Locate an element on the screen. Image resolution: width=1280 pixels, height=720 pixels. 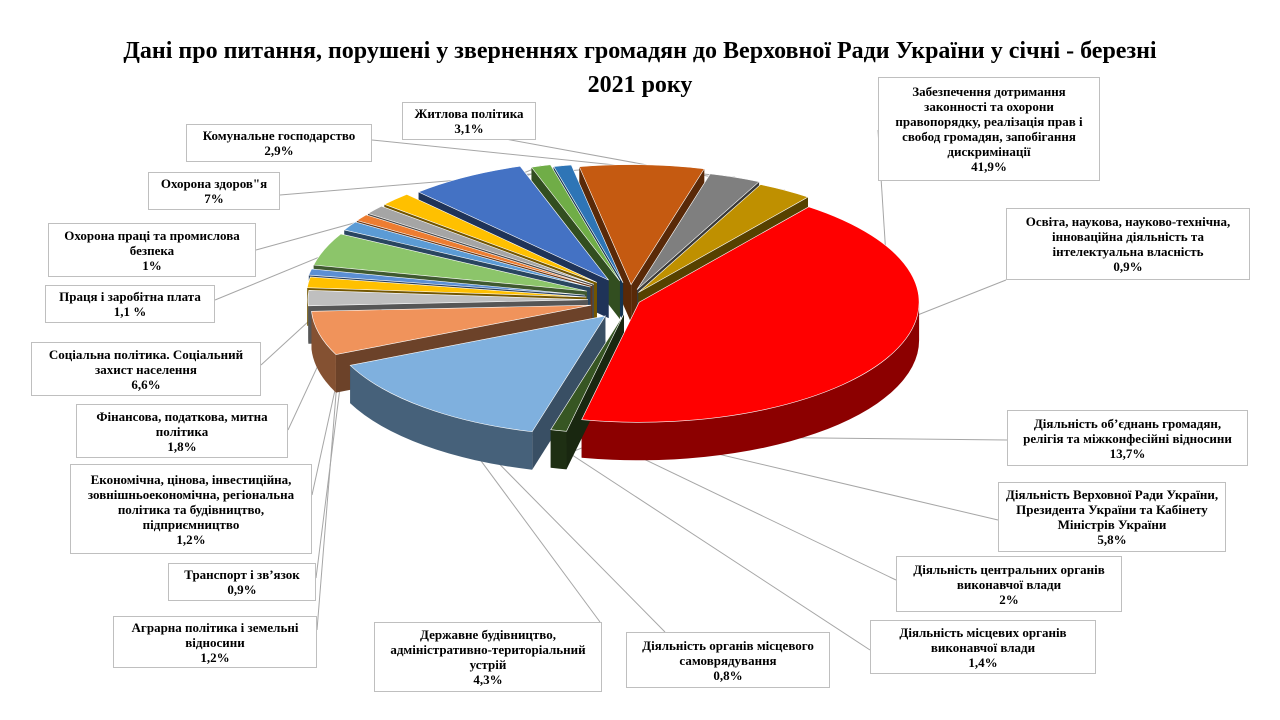
slice-4-rim is located at coordinates (323, 352).